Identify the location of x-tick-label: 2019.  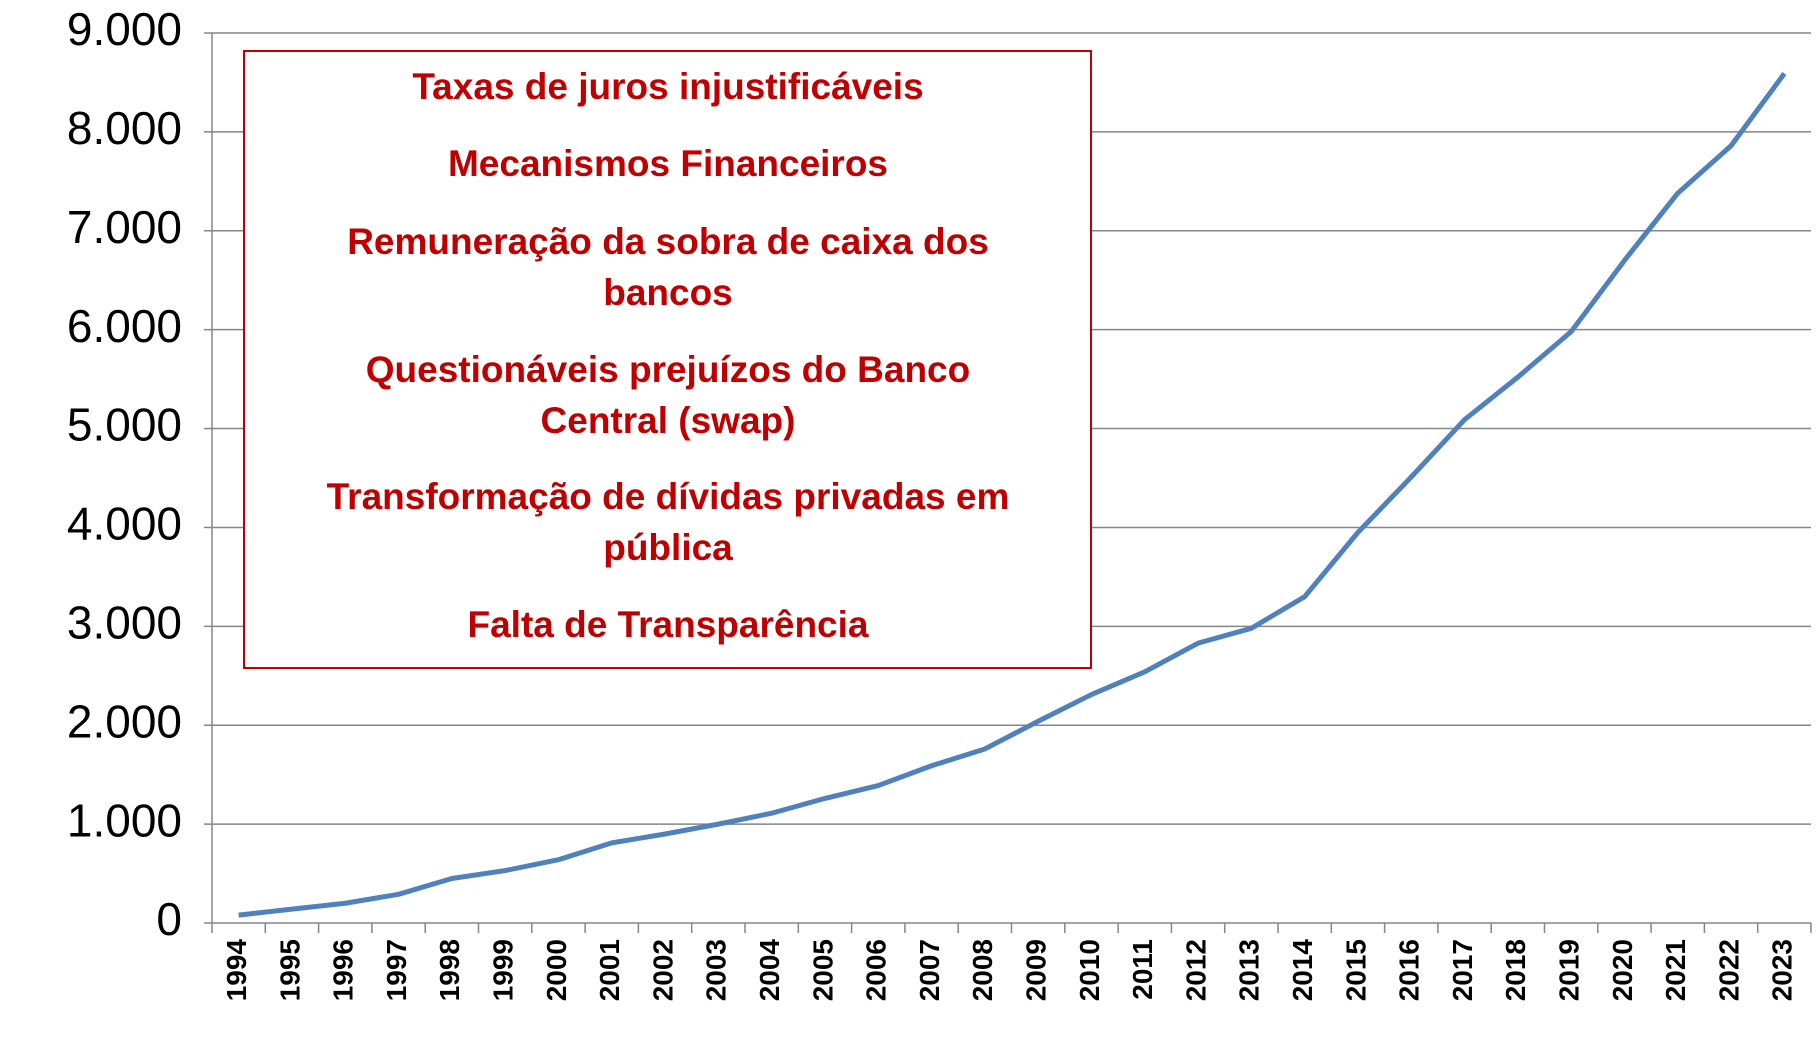
(1569, 970).